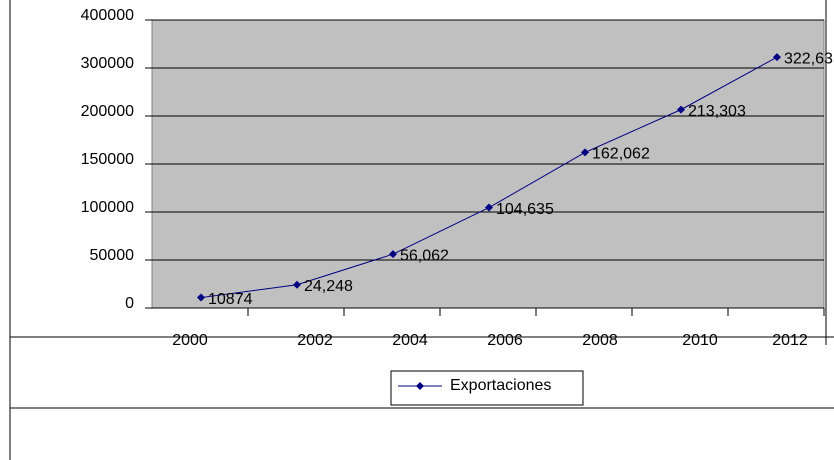  I want to click on data-label: 24,248, so click(328, 286).